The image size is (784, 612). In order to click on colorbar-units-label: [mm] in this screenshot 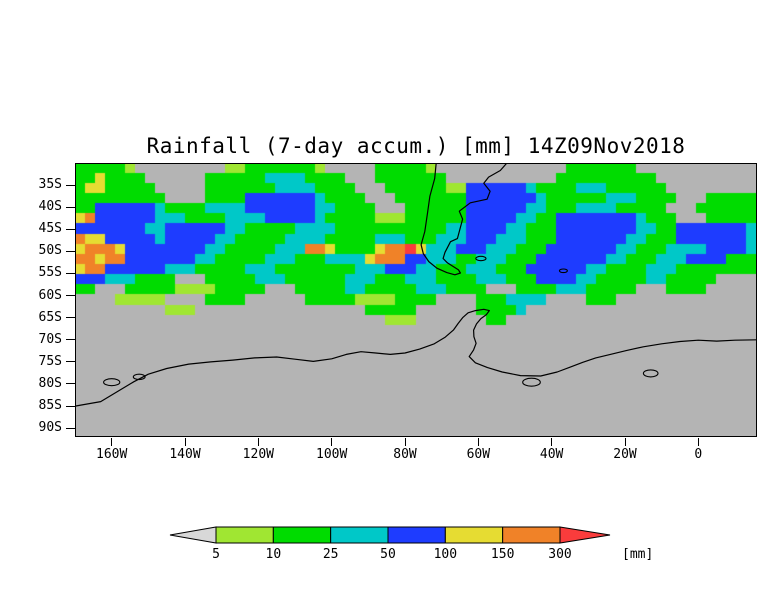, I will do `click(638, 554)`.